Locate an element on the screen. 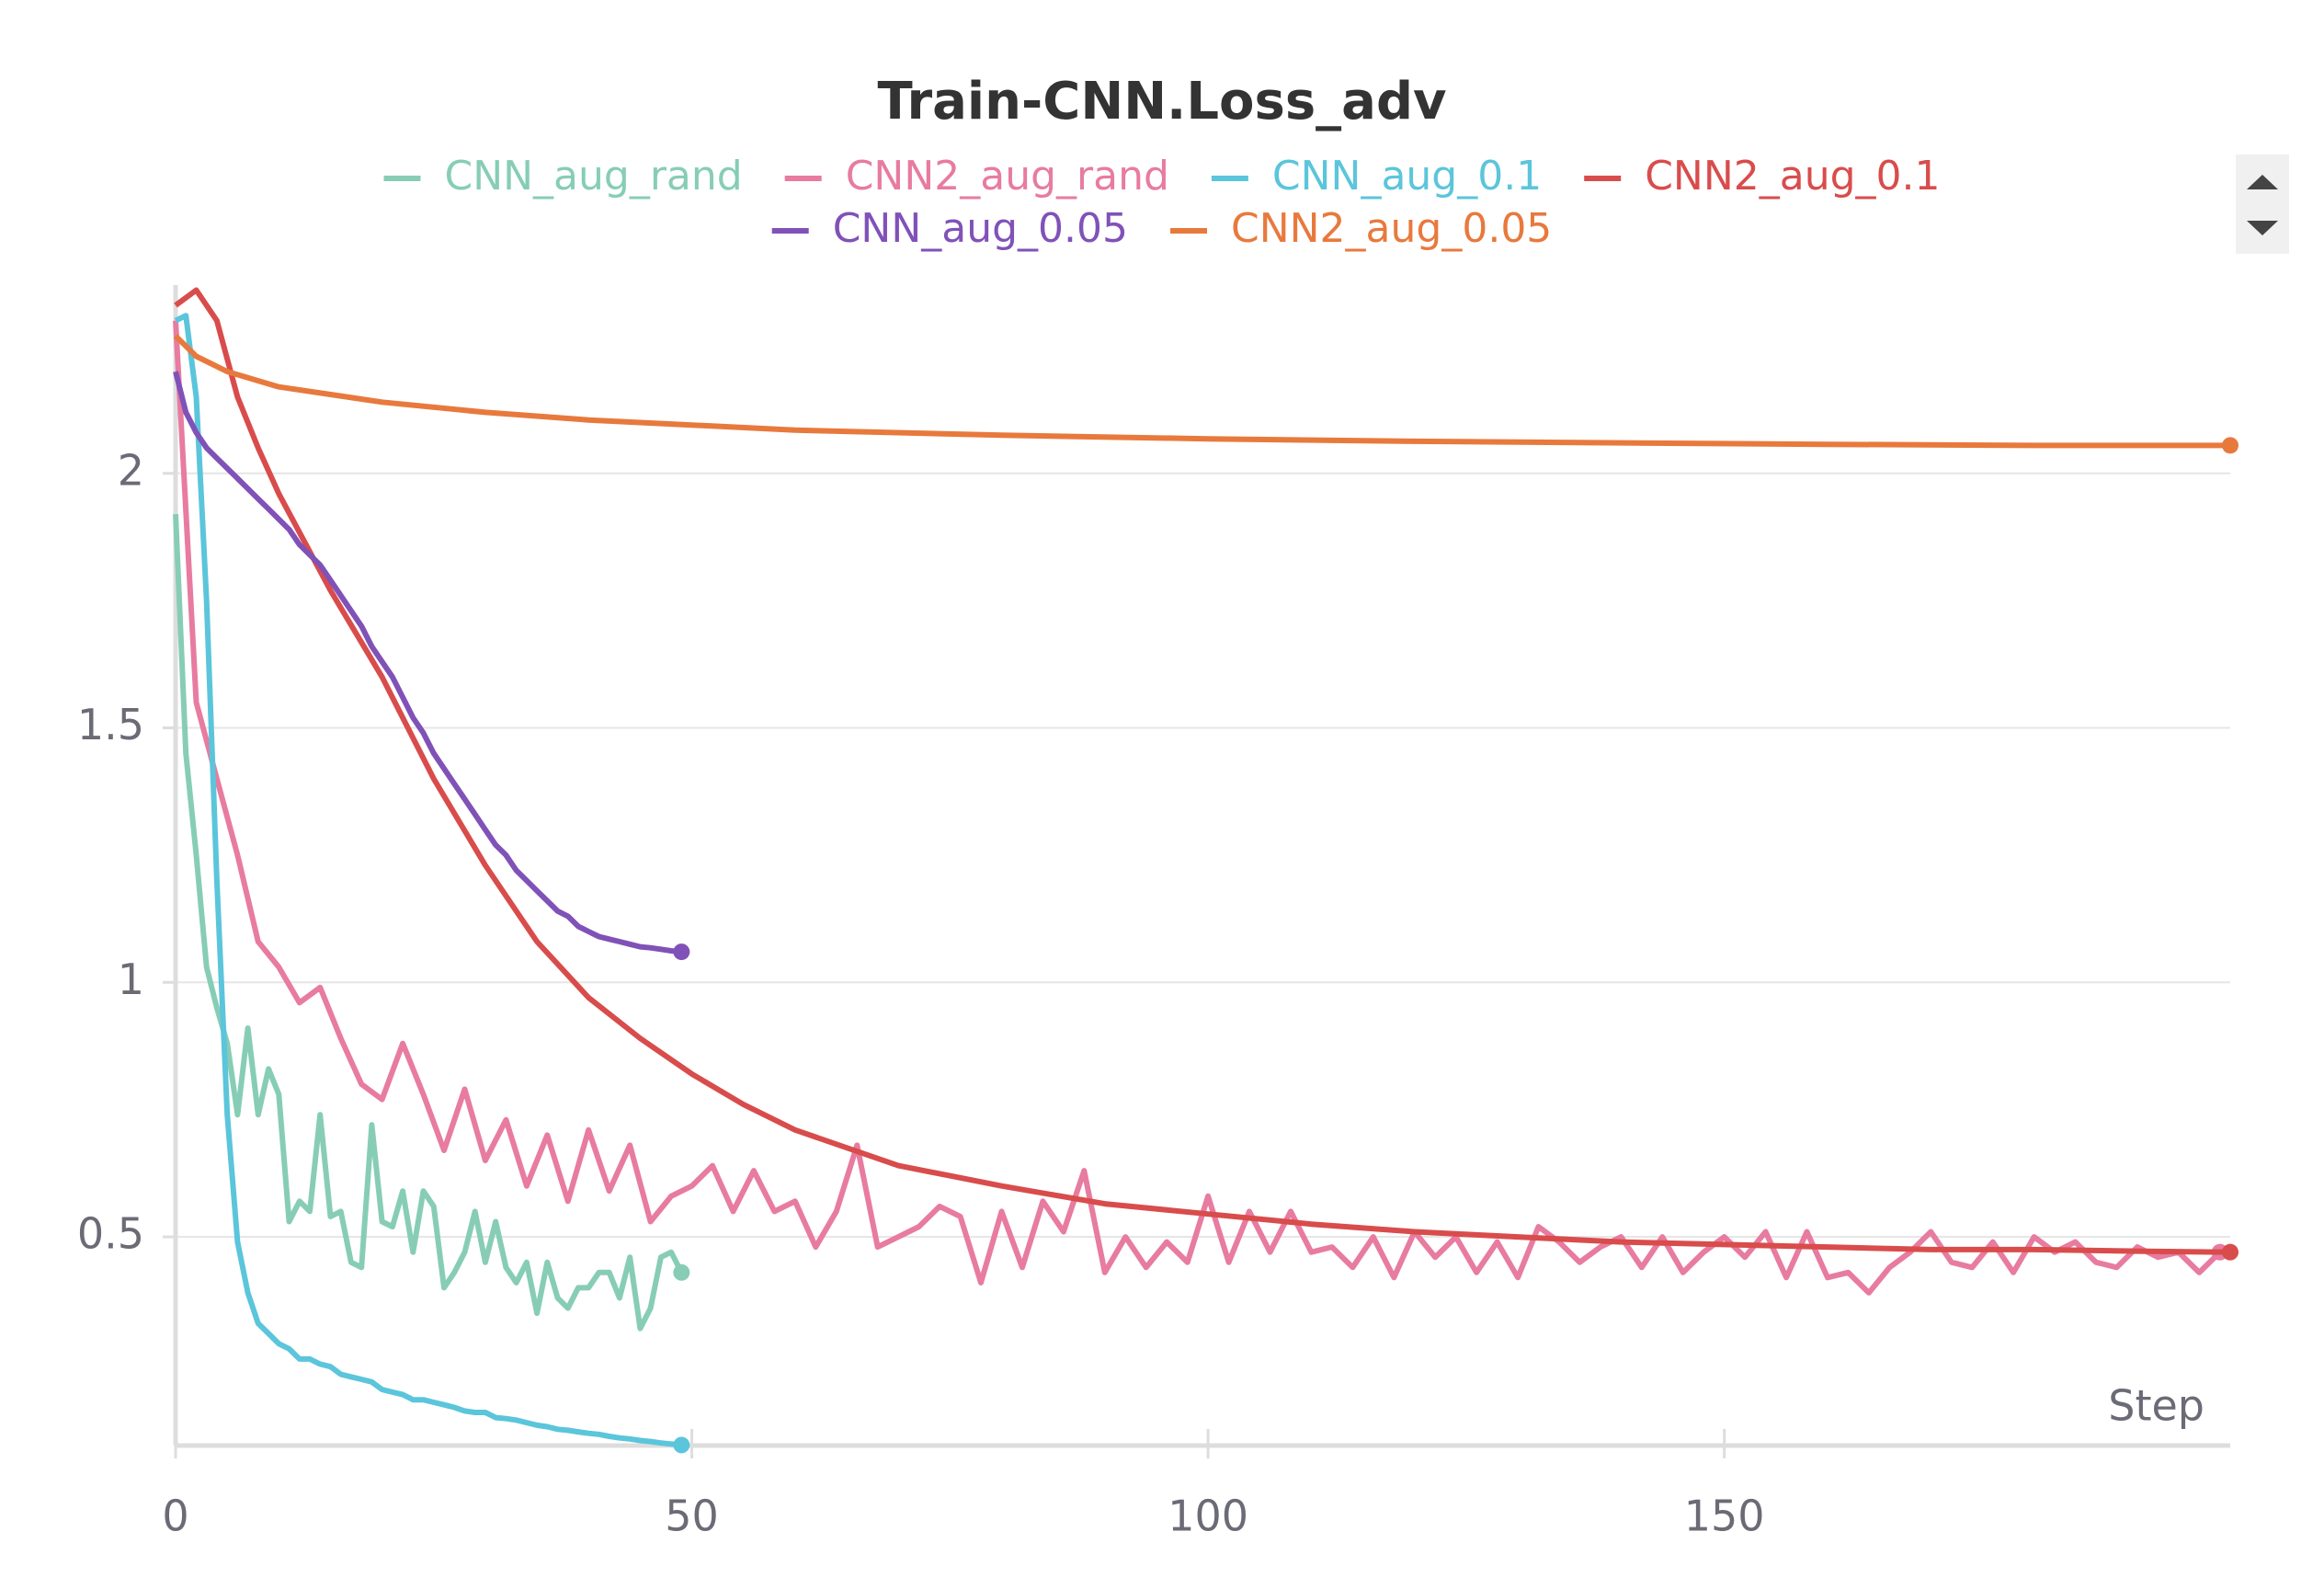 The width and height of the screenshot is (2324, 1589). legend-label: CNN_aug_rand is located at coordinates (593, 177).